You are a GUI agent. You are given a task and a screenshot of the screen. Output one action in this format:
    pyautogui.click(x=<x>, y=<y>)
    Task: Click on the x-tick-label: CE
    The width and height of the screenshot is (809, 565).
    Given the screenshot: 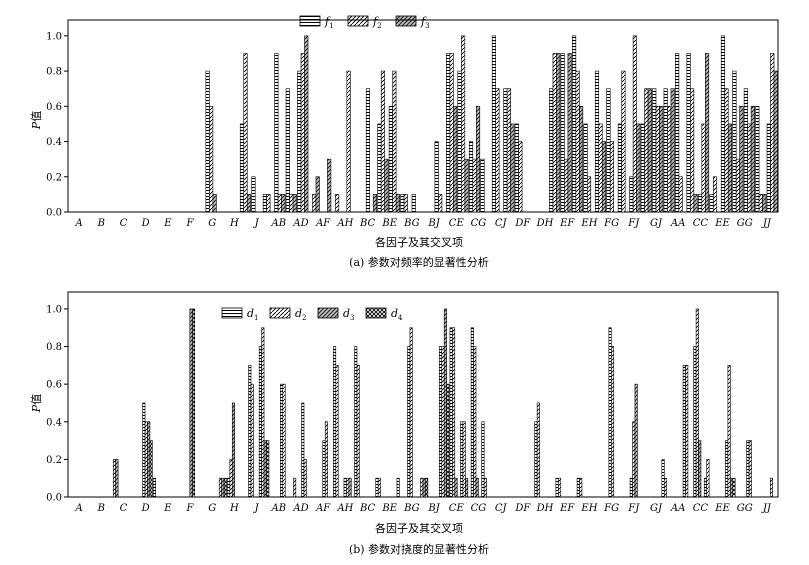 What is the action you would take?
    pyautogui.click(x=457, y=508)
    